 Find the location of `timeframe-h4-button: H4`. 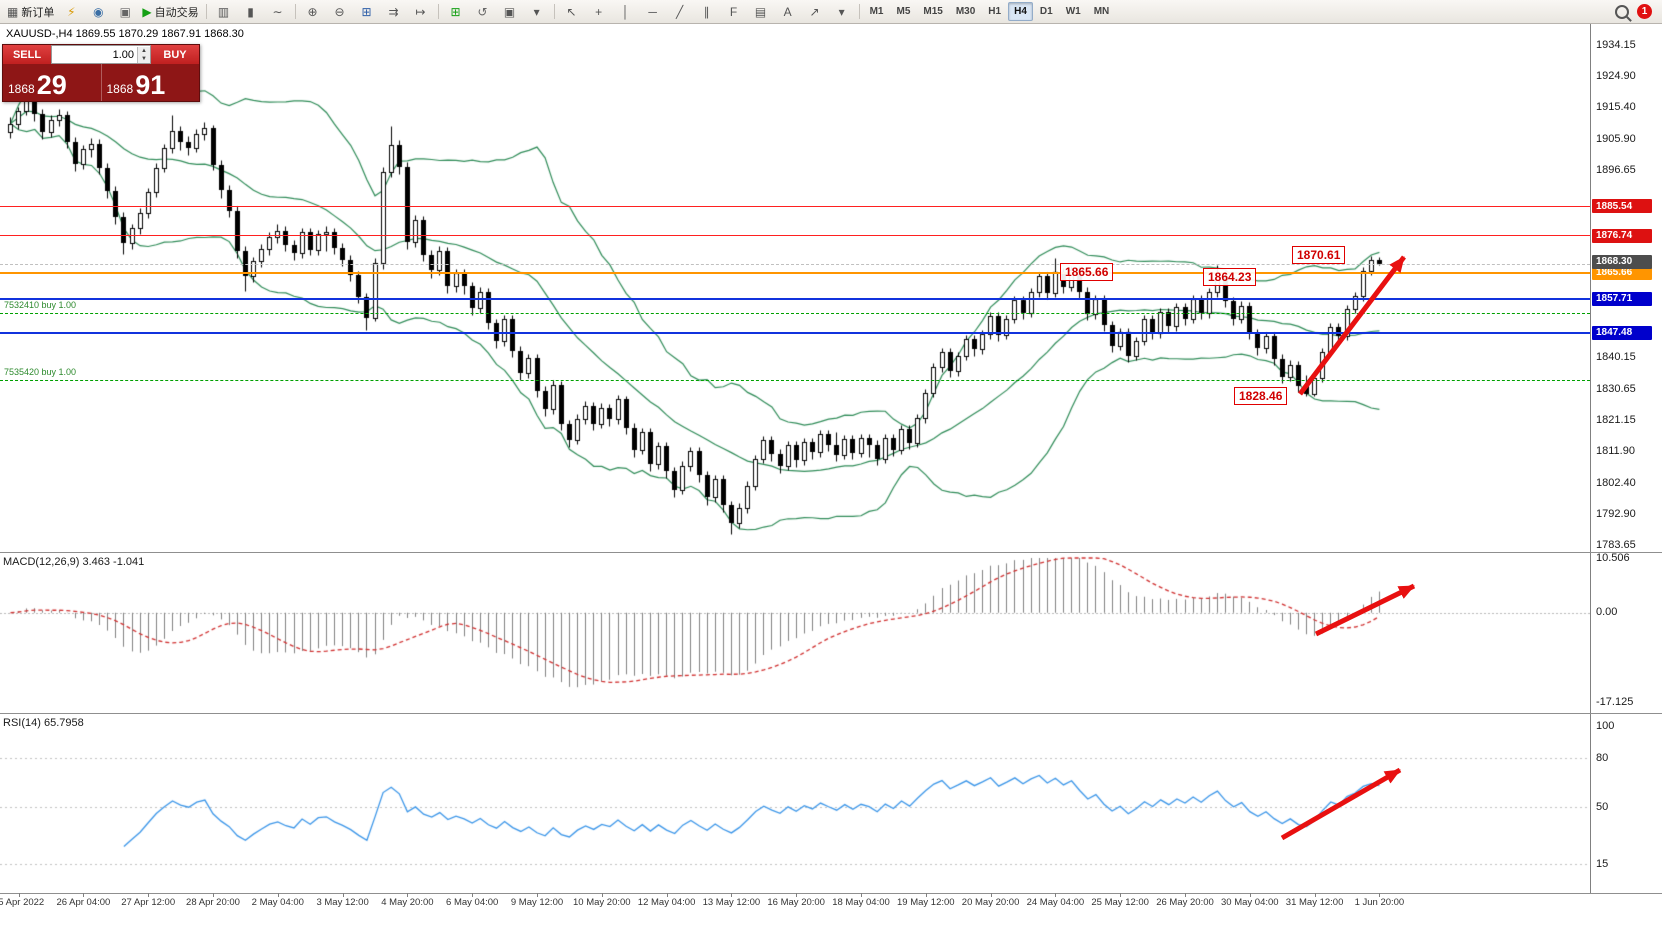

timeframe-h4-button: H4 is located at coordinates (1020, 11).